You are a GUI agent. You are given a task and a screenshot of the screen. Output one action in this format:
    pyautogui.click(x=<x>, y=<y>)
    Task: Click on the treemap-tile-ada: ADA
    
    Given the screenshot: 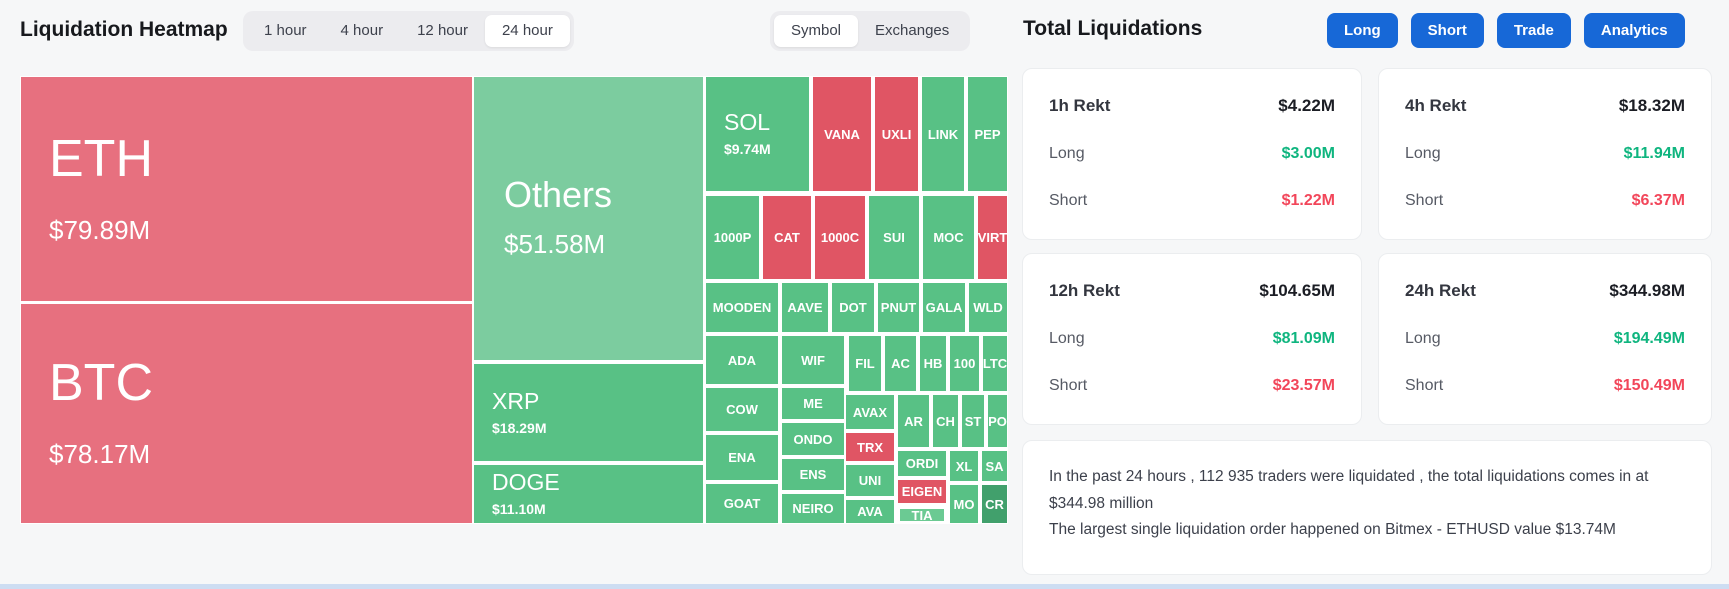 What is the action you would take?
    pyautogui.click(x=742, y=360)
    